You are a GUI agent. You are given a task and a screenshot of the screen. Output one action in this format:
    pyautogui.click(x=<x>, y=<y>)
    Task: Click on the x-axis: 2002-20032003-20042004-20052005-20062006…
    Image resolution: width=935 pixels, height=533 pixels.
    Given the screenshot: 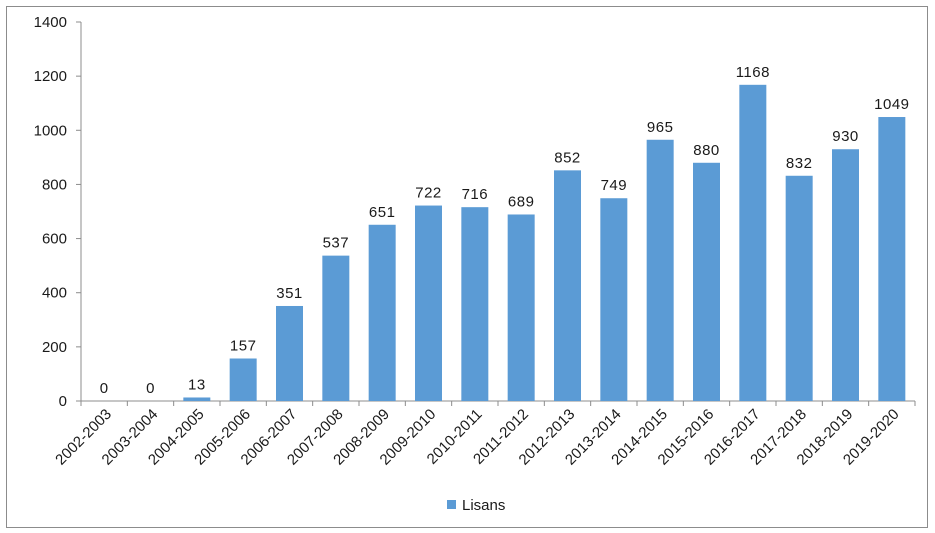 What is the action you would take?
    pyautogui.click(x=484, y=434)
    